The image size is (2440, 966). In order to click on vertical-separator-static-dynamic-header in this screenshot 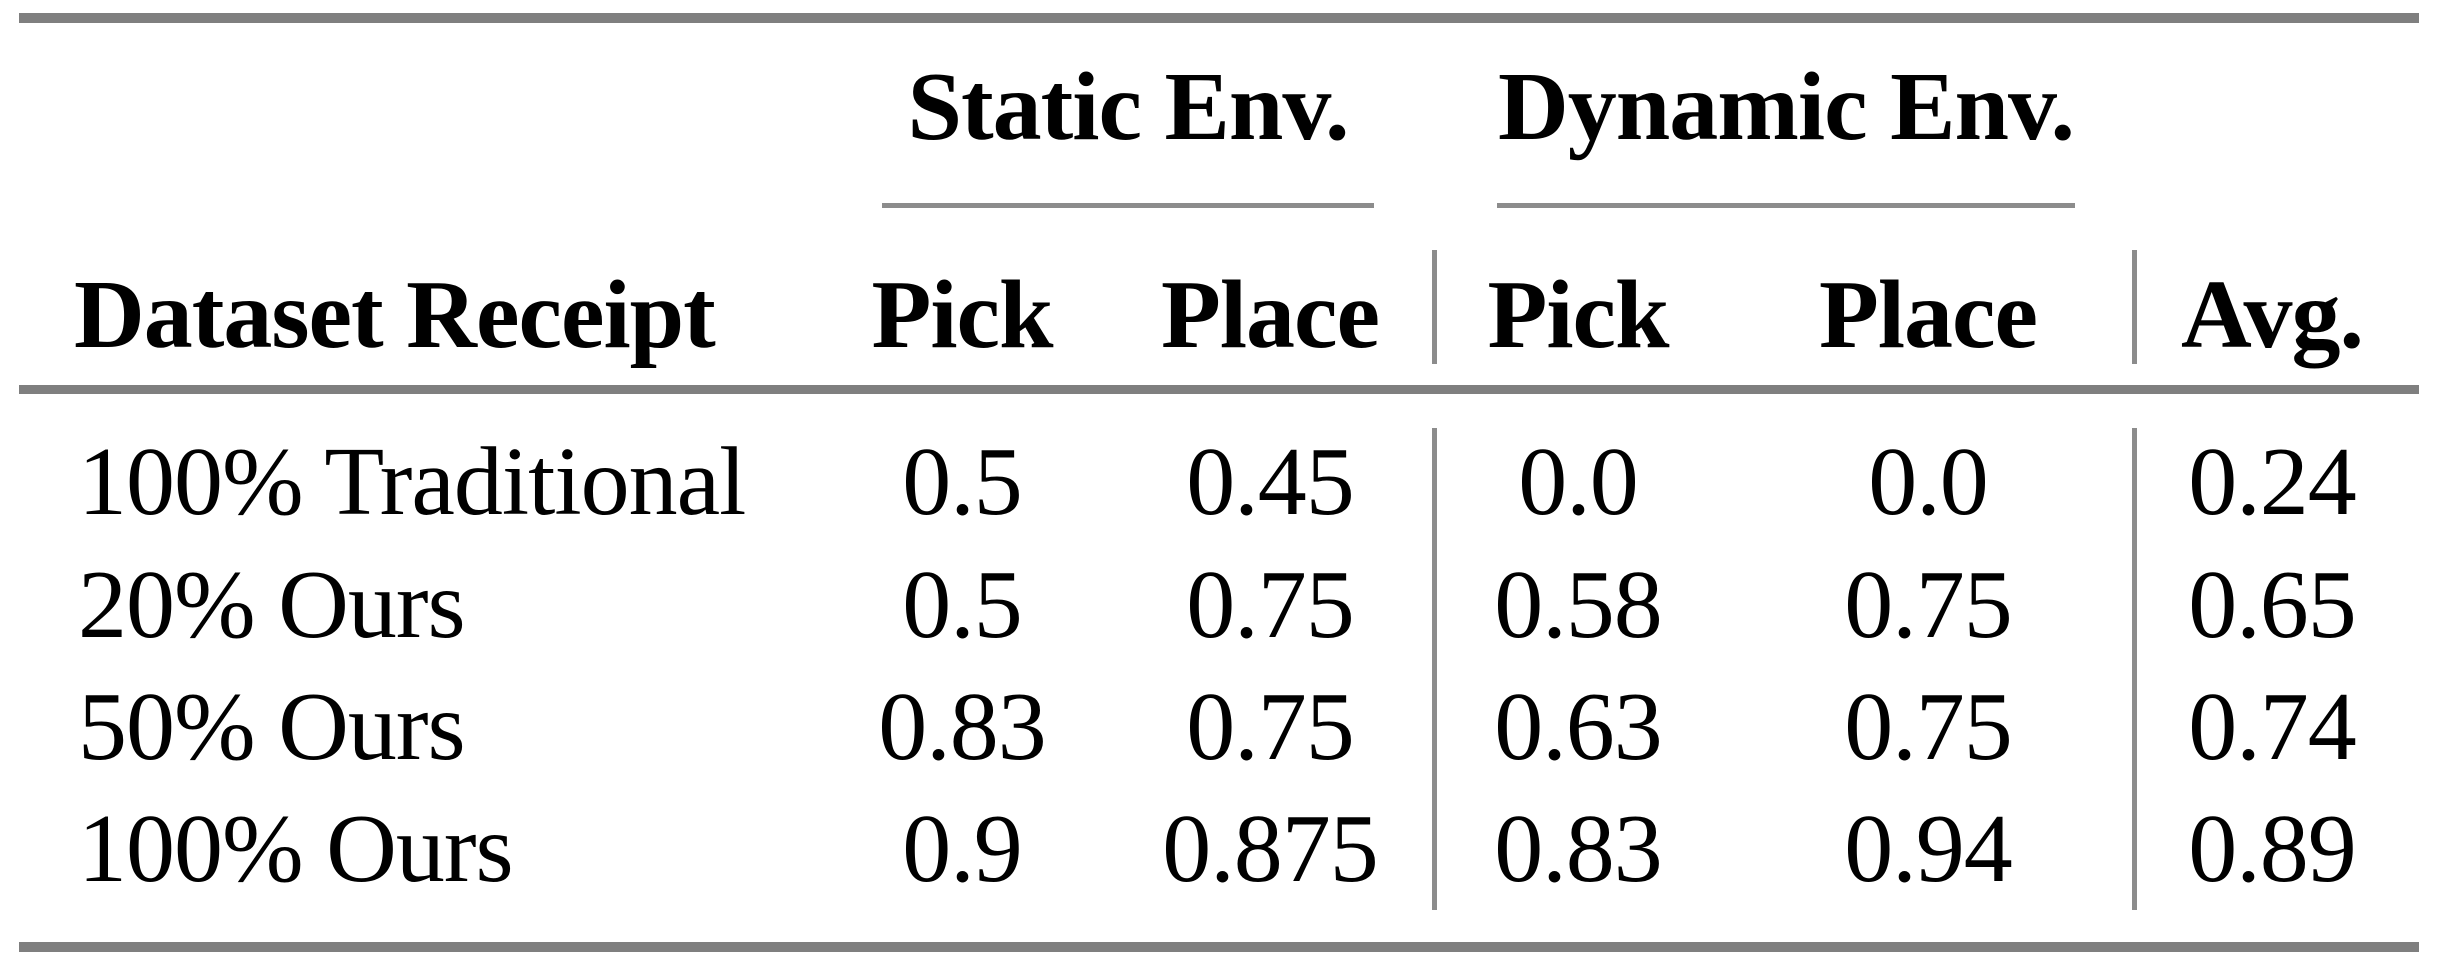, I will do `click(1434, 307)`.